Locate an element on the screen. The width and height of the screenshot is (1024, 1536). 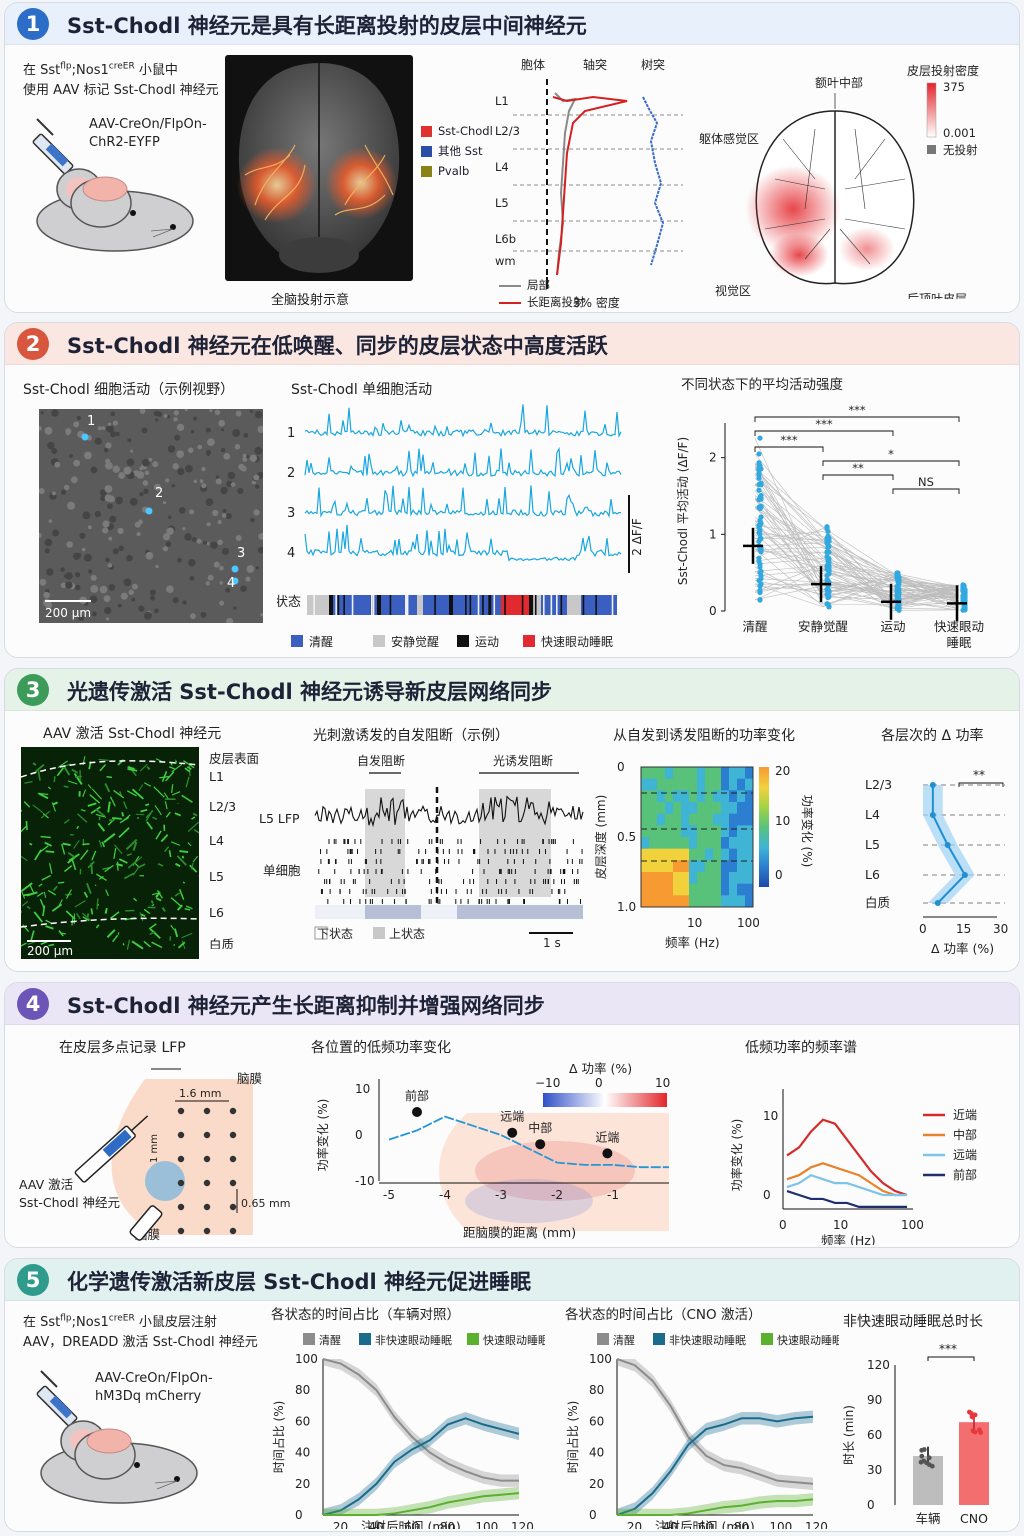
colorbar-tick: −10 is located at coordinates (547, 1083).